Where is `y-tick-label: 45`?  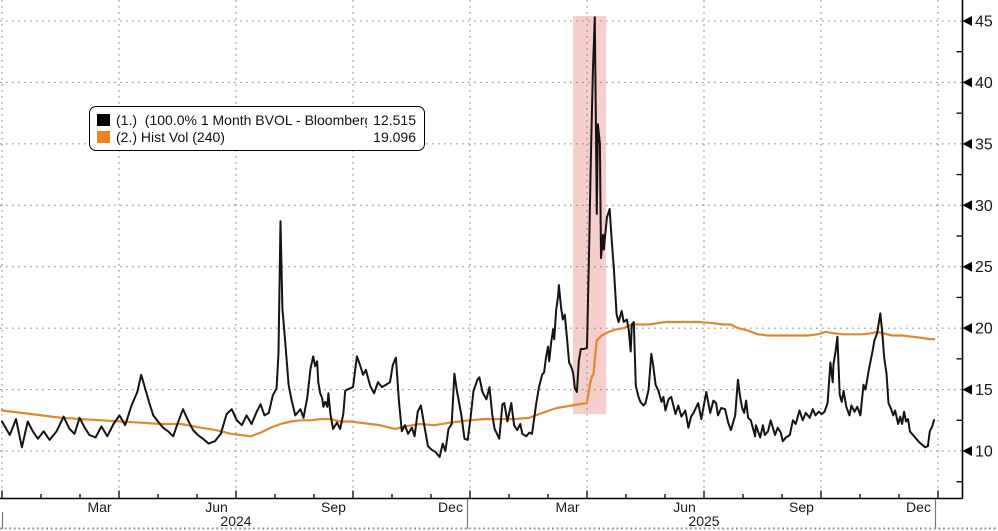 y-tick-label: 45 is located at coordinates (984, 22).